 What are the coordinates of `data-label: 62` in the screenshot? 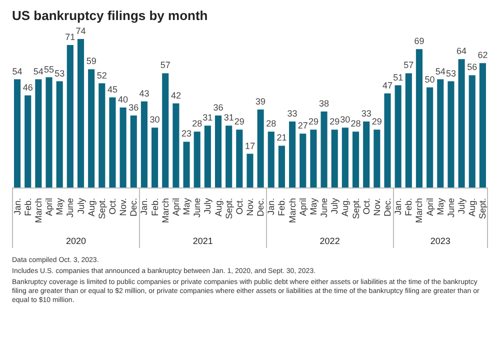 It's located at (483, 55).